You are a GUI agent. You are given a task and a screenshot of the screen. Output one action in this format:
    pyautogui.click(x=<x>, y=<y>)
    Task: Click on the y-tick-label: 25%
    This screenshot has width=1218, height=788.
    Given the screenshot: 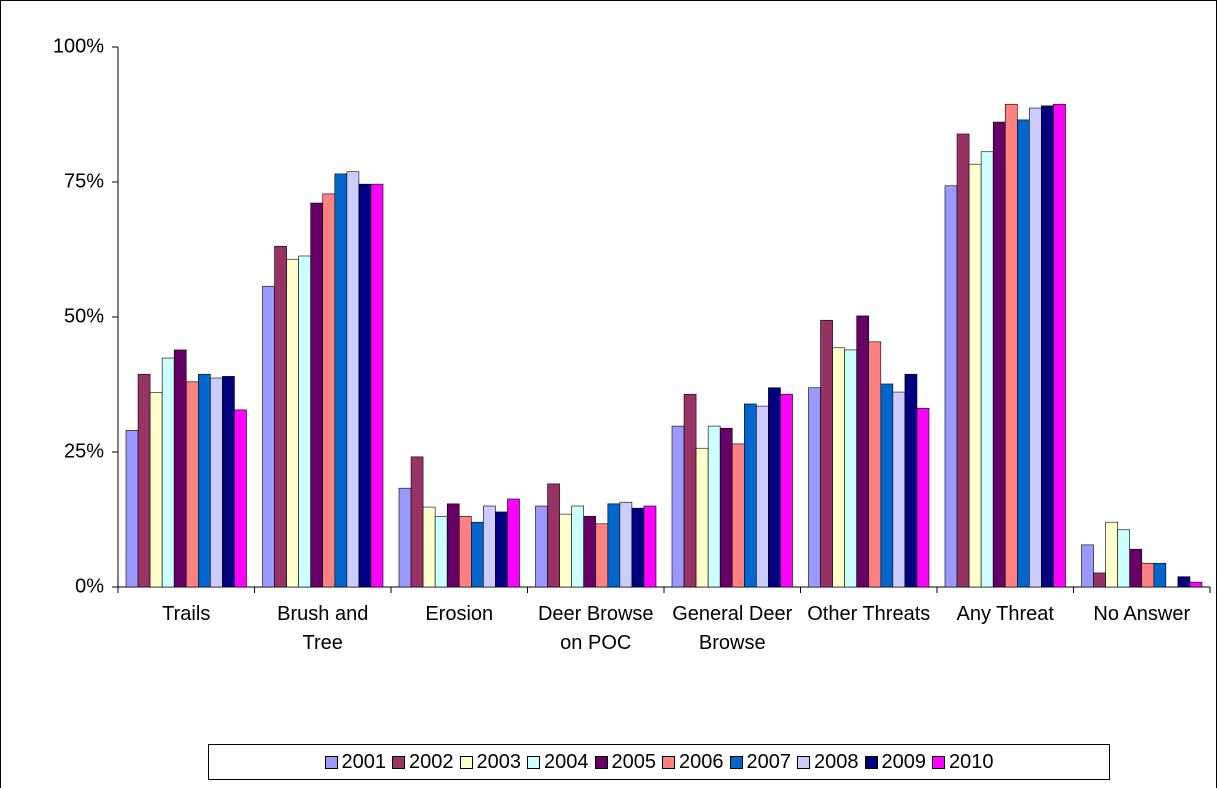 What is the action you would take?
    pyautogui.click(x=84, y=451)
    